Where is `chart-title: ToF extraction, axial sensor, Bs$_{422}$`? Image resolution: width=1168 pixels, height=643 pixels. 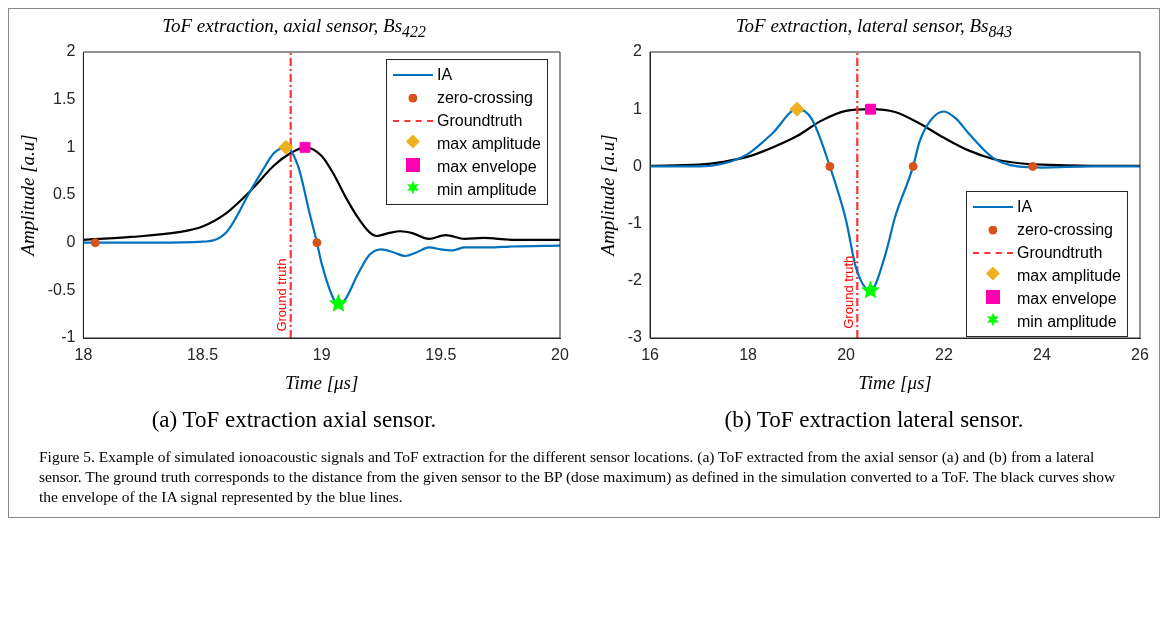
chart-title: ToF extraction, axial sensor, Bs$_{422}$ is located at coordinates (294, 27).